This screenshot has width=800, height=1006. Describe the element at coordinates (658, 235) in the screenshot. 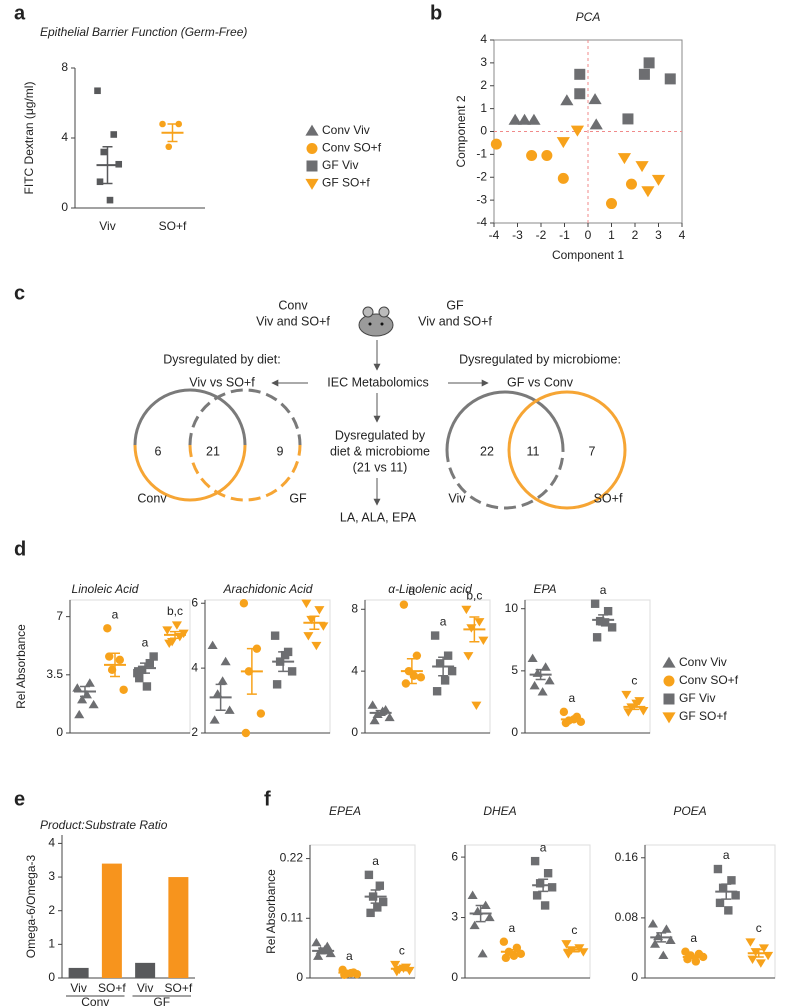

I see `x-tick-label: 3` at that location.